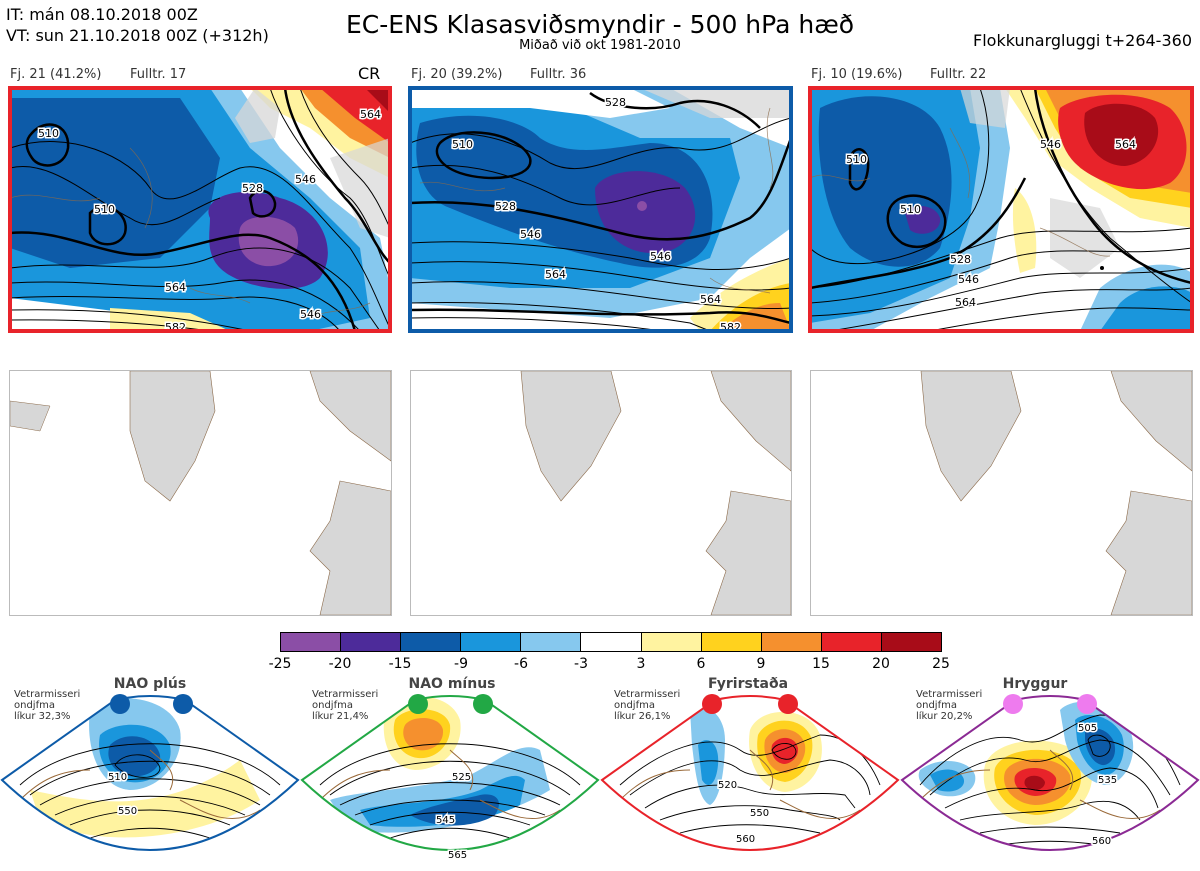  Describe the element at coordinates (521, 664) in the screenshot. I see `legend-tick: -6` at that location.